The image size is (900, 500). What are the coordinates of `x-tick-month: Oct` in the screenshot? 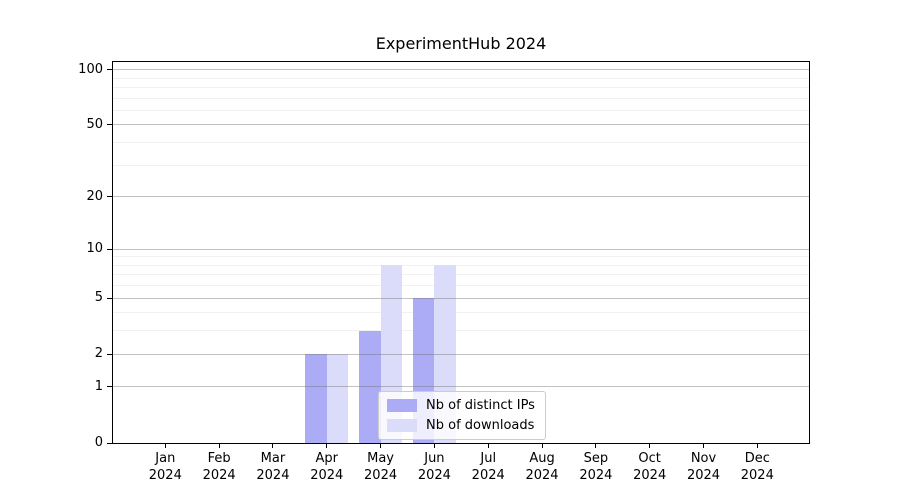 It's located at (649, 458).